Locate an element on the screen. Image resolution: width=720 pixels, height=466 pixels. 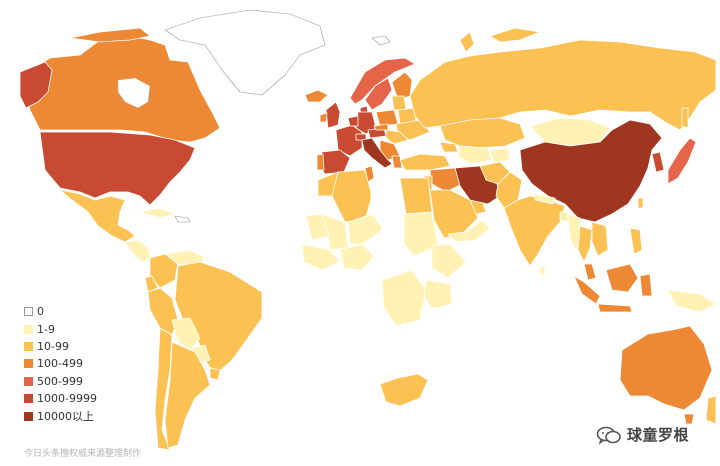
country-portugal is located at coordinates (320, 162).